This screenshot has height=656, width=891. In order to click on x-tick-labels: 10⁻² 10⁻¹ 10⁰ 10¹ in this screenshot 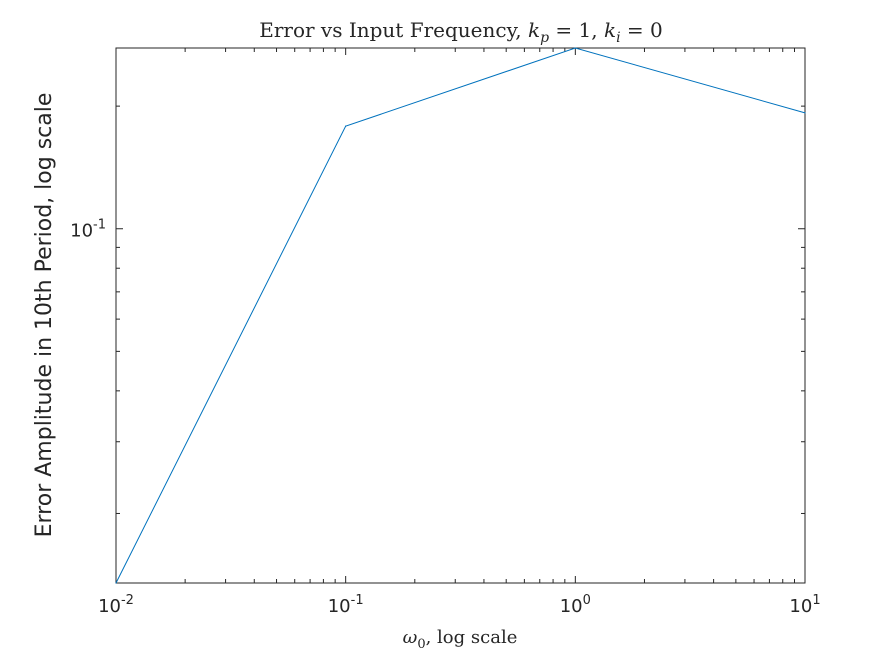, I will do `click(459, 605)`.